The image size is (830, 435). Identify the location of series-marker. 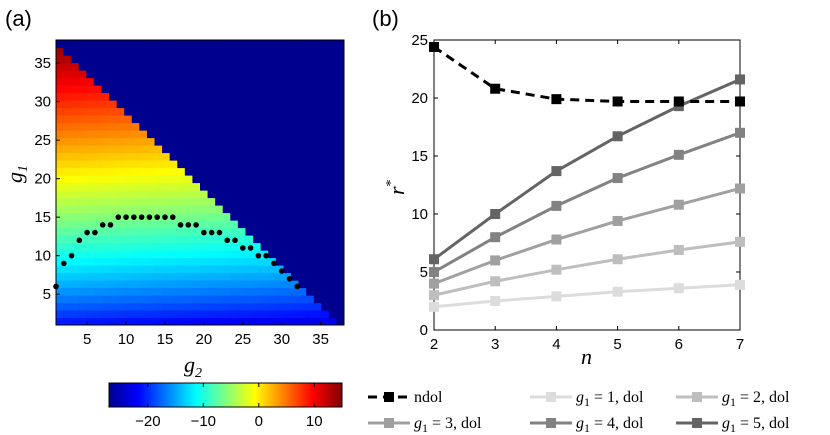
(556, 296).